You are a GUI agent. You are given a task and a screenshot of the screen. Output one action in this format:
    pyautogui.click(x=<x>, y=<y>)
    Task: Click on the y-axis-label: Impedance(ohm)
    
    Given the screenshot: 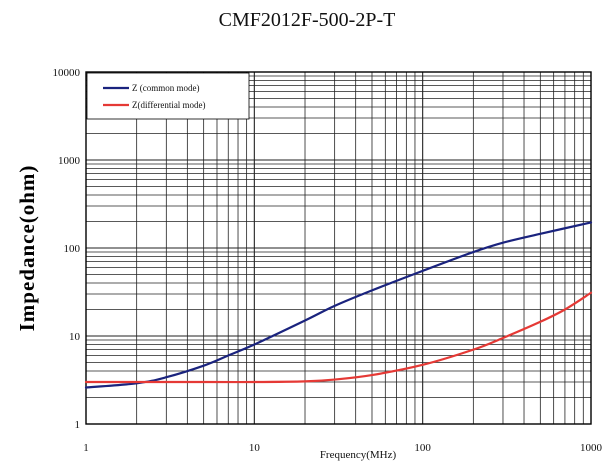 What is the action you would take?
    pyautogui.click(x=27, y=248)
    